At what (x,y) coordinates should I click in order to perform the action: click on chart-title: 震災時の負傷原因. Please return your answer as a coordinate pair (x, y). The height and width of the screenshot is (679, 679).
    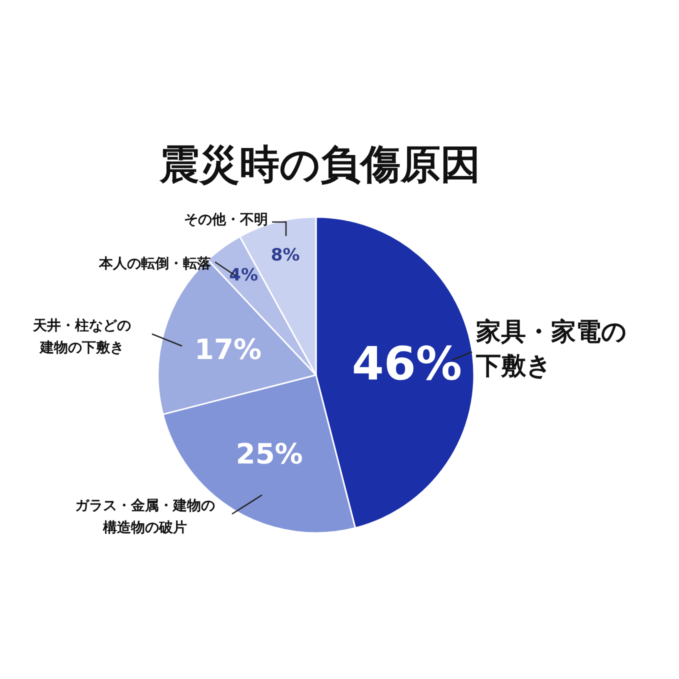
    Looking at the image, I should click on (319, 165).